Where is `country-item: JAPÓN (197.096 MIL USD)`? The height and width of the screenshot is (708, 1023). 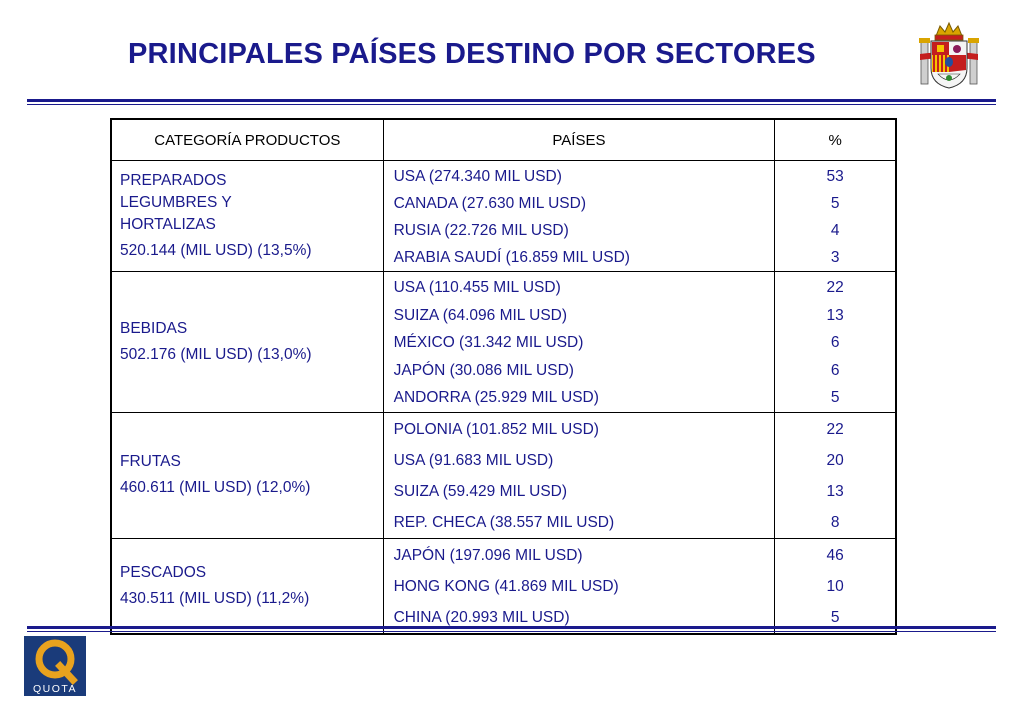
country-item: JAPÓN (197.096 MIL USD) is located at coordinates (488, 555).